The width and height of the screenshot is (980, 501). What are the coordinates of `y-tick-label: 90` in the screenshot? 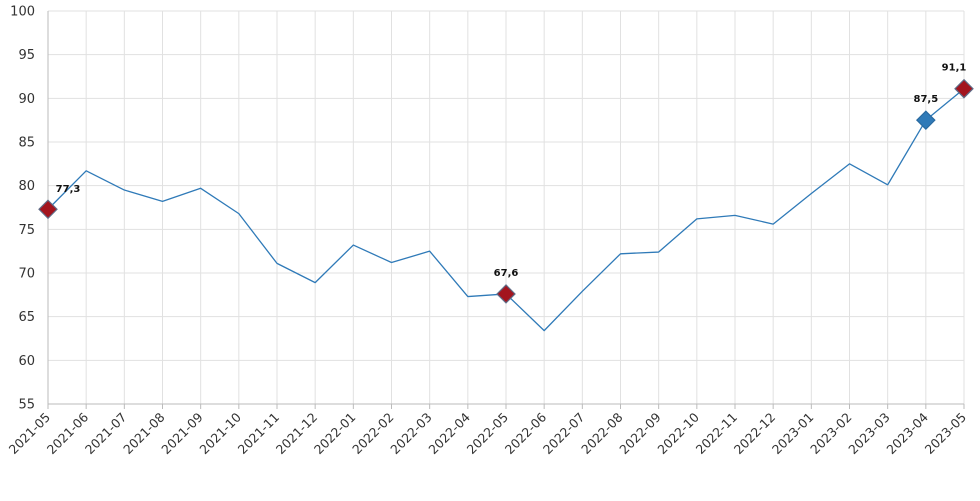 It's located at (26, 99).